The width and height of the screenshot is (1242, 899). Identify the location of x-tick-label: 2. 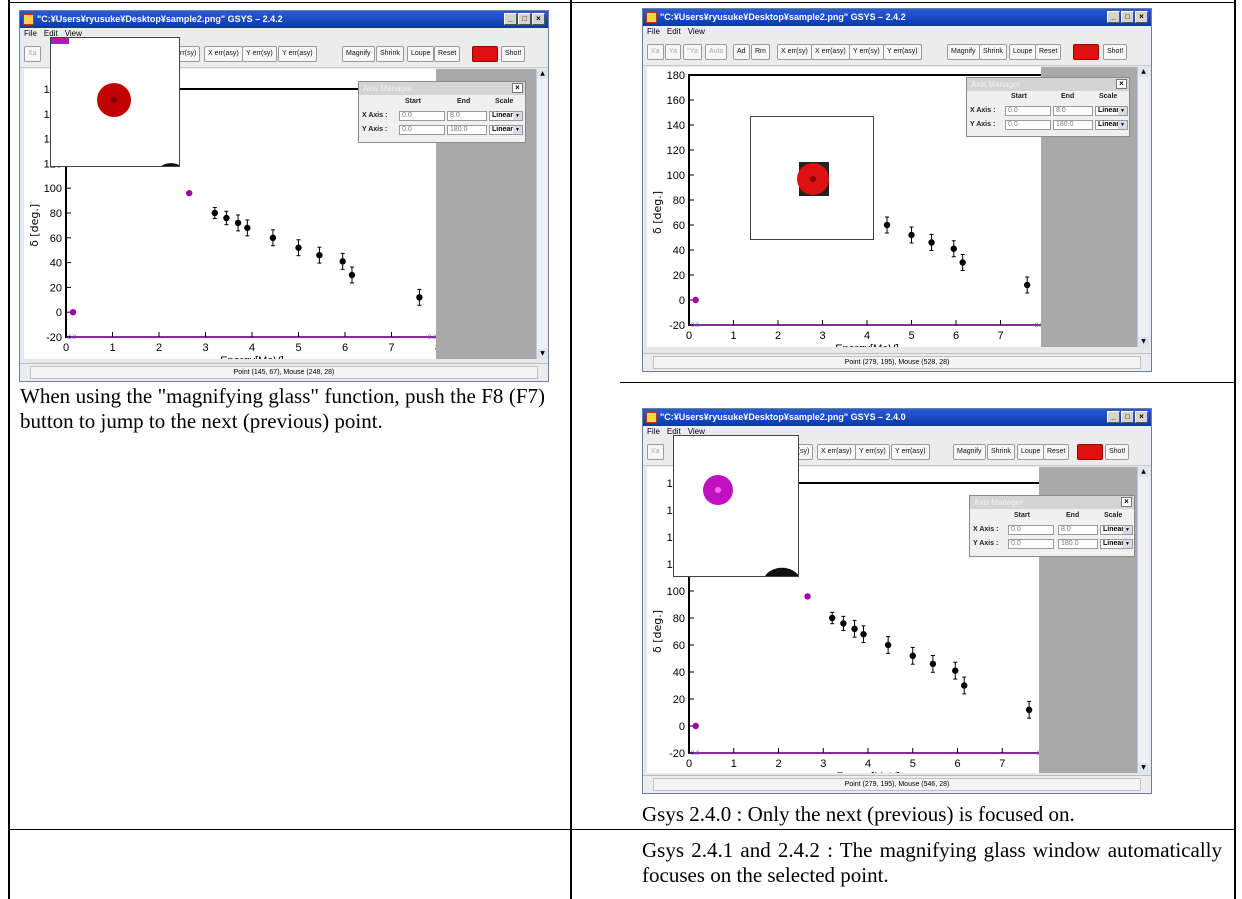
(159, 348).